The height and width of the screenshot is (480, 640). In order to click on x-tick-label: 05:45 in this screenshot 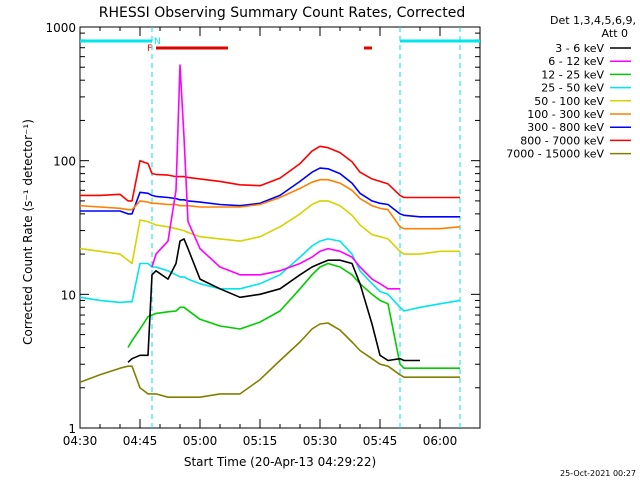, I will do `click(380, 441)`.